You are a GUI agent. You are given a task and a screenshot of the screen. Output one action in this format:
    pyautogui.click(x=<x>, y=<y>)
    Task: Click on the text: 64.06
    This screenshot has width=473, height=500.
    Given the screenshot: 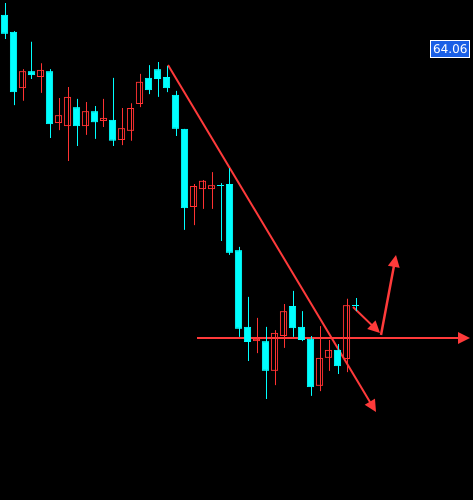 What is the action you would take?
    pyautogui.click(x=450, y=49)
    